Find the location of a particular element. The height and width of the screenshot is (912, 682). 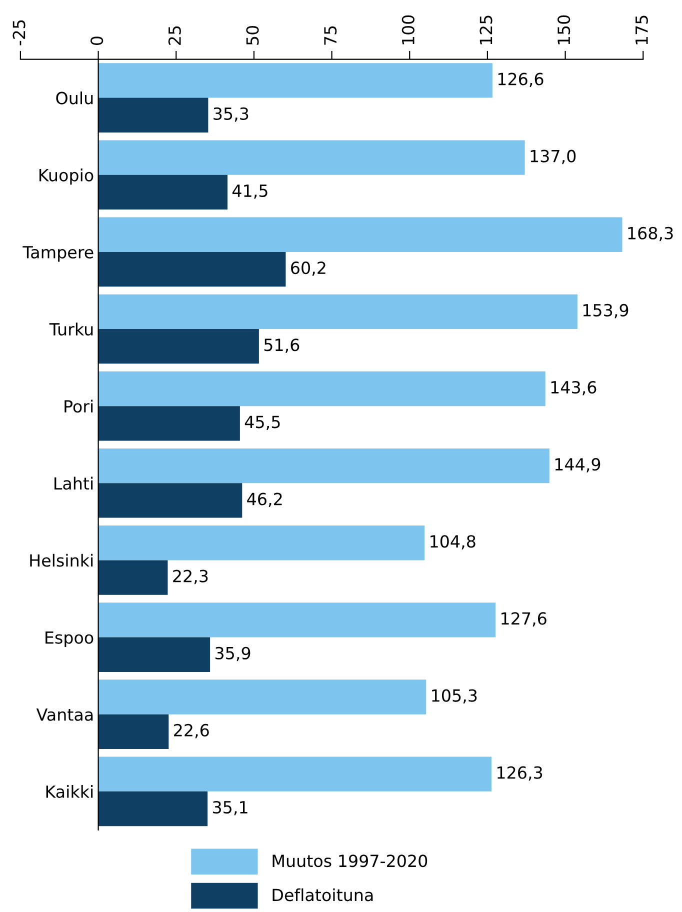

data-label: 104,8 is located at coordinates (453, 542).